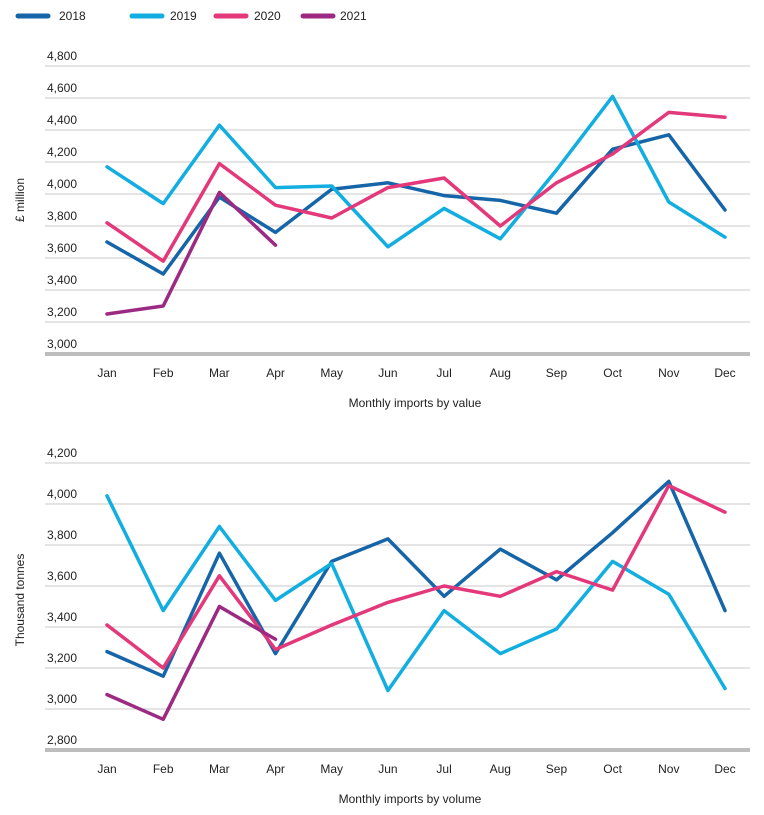 Image resolution: width=764 pixels, height=815 pixels. What do you see at coordinates (333, 16) in the screenshot?
I see `legend-item-2021: 2021` at bounding box center [333, 16].